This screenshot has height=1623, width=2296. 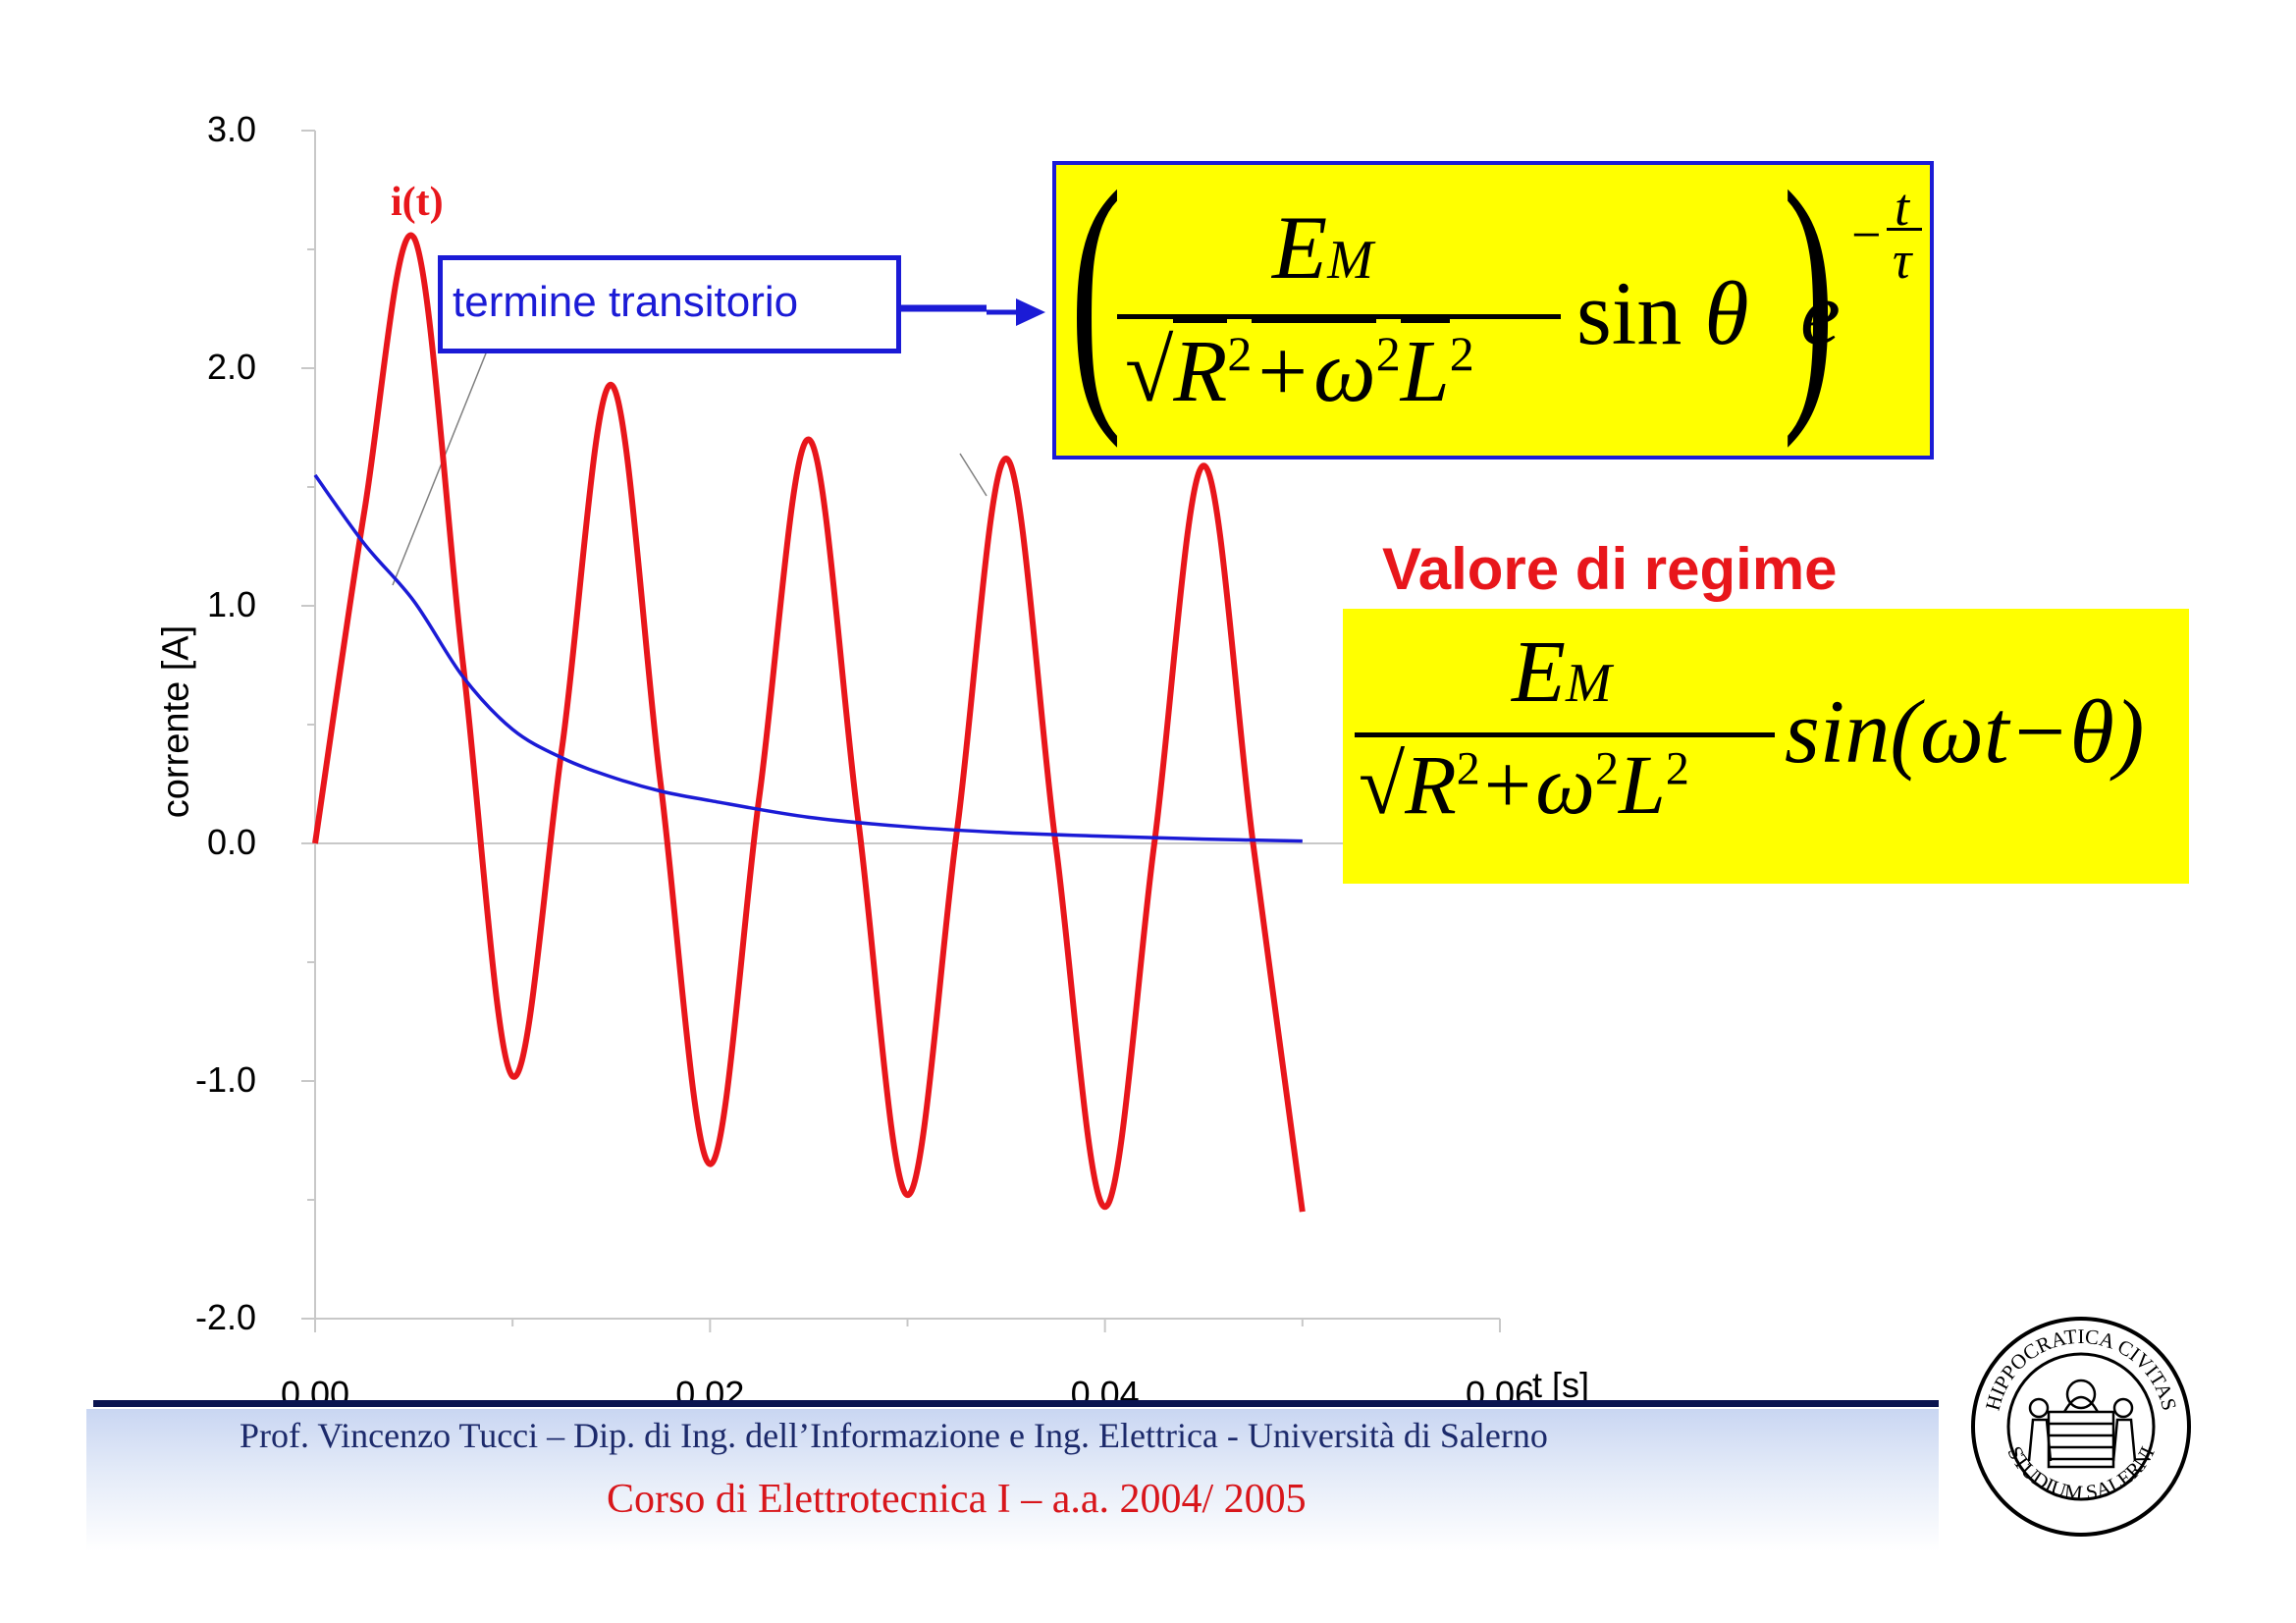 I want to click on formula2-numerator: EM, so click(x=1562, y=672).